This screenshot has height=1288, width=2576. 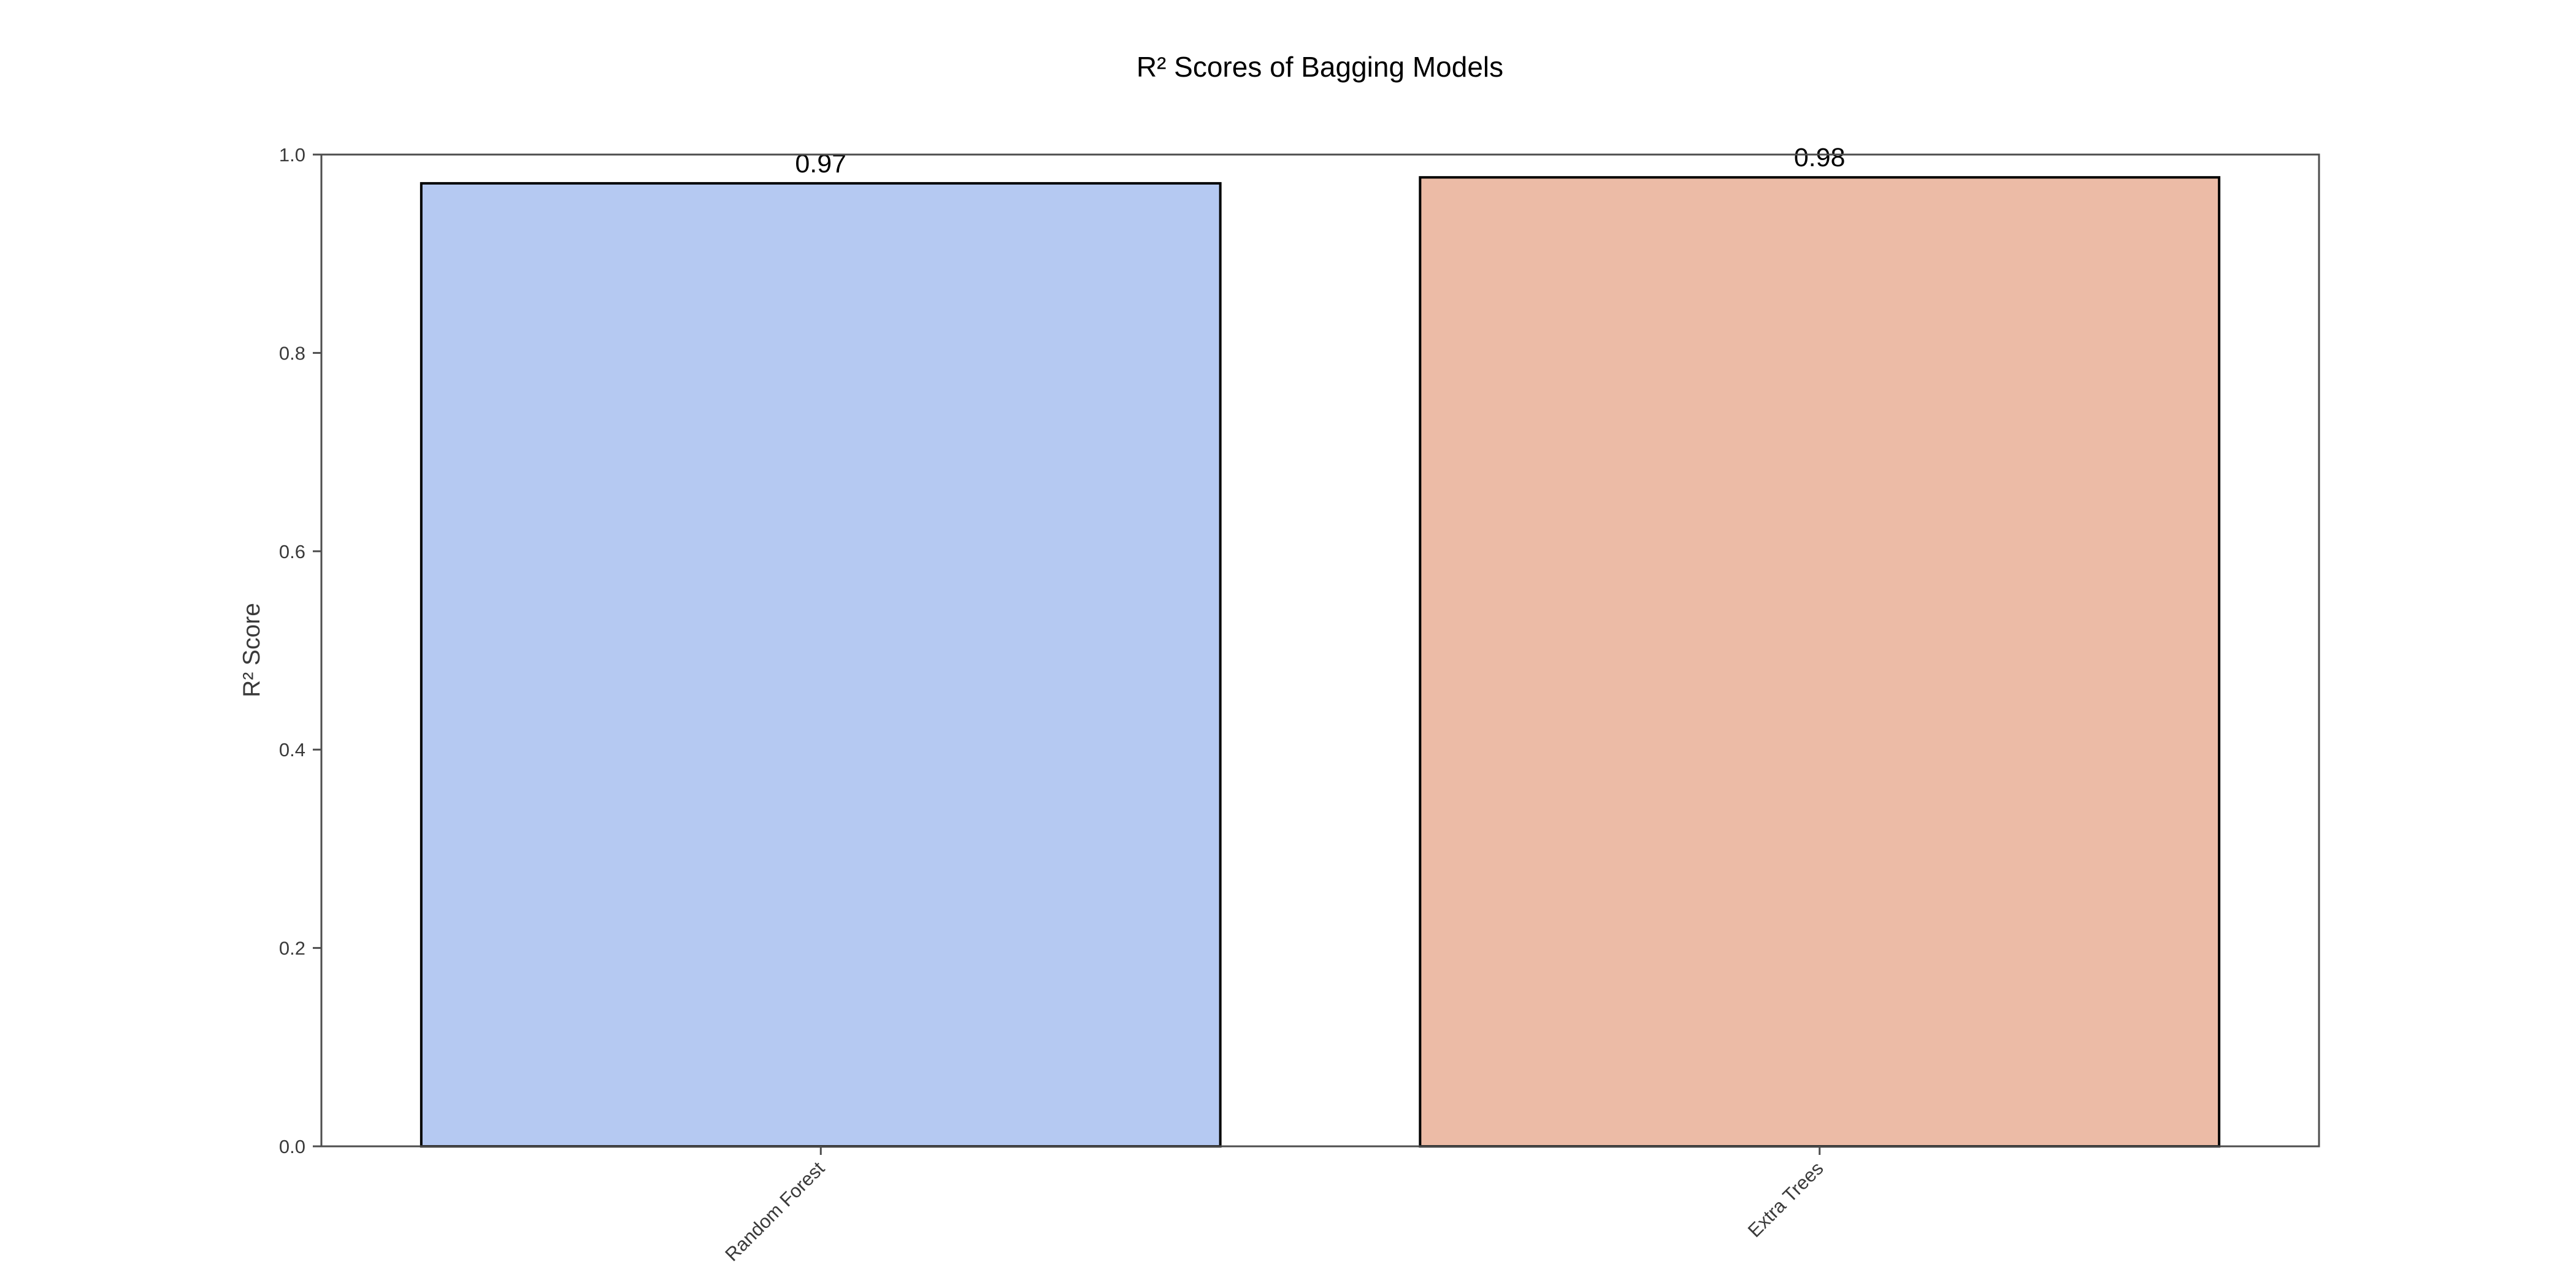 I want to click on x-tick-label-extra-trees: Extra Trees, so click(x=1786, y=1199).